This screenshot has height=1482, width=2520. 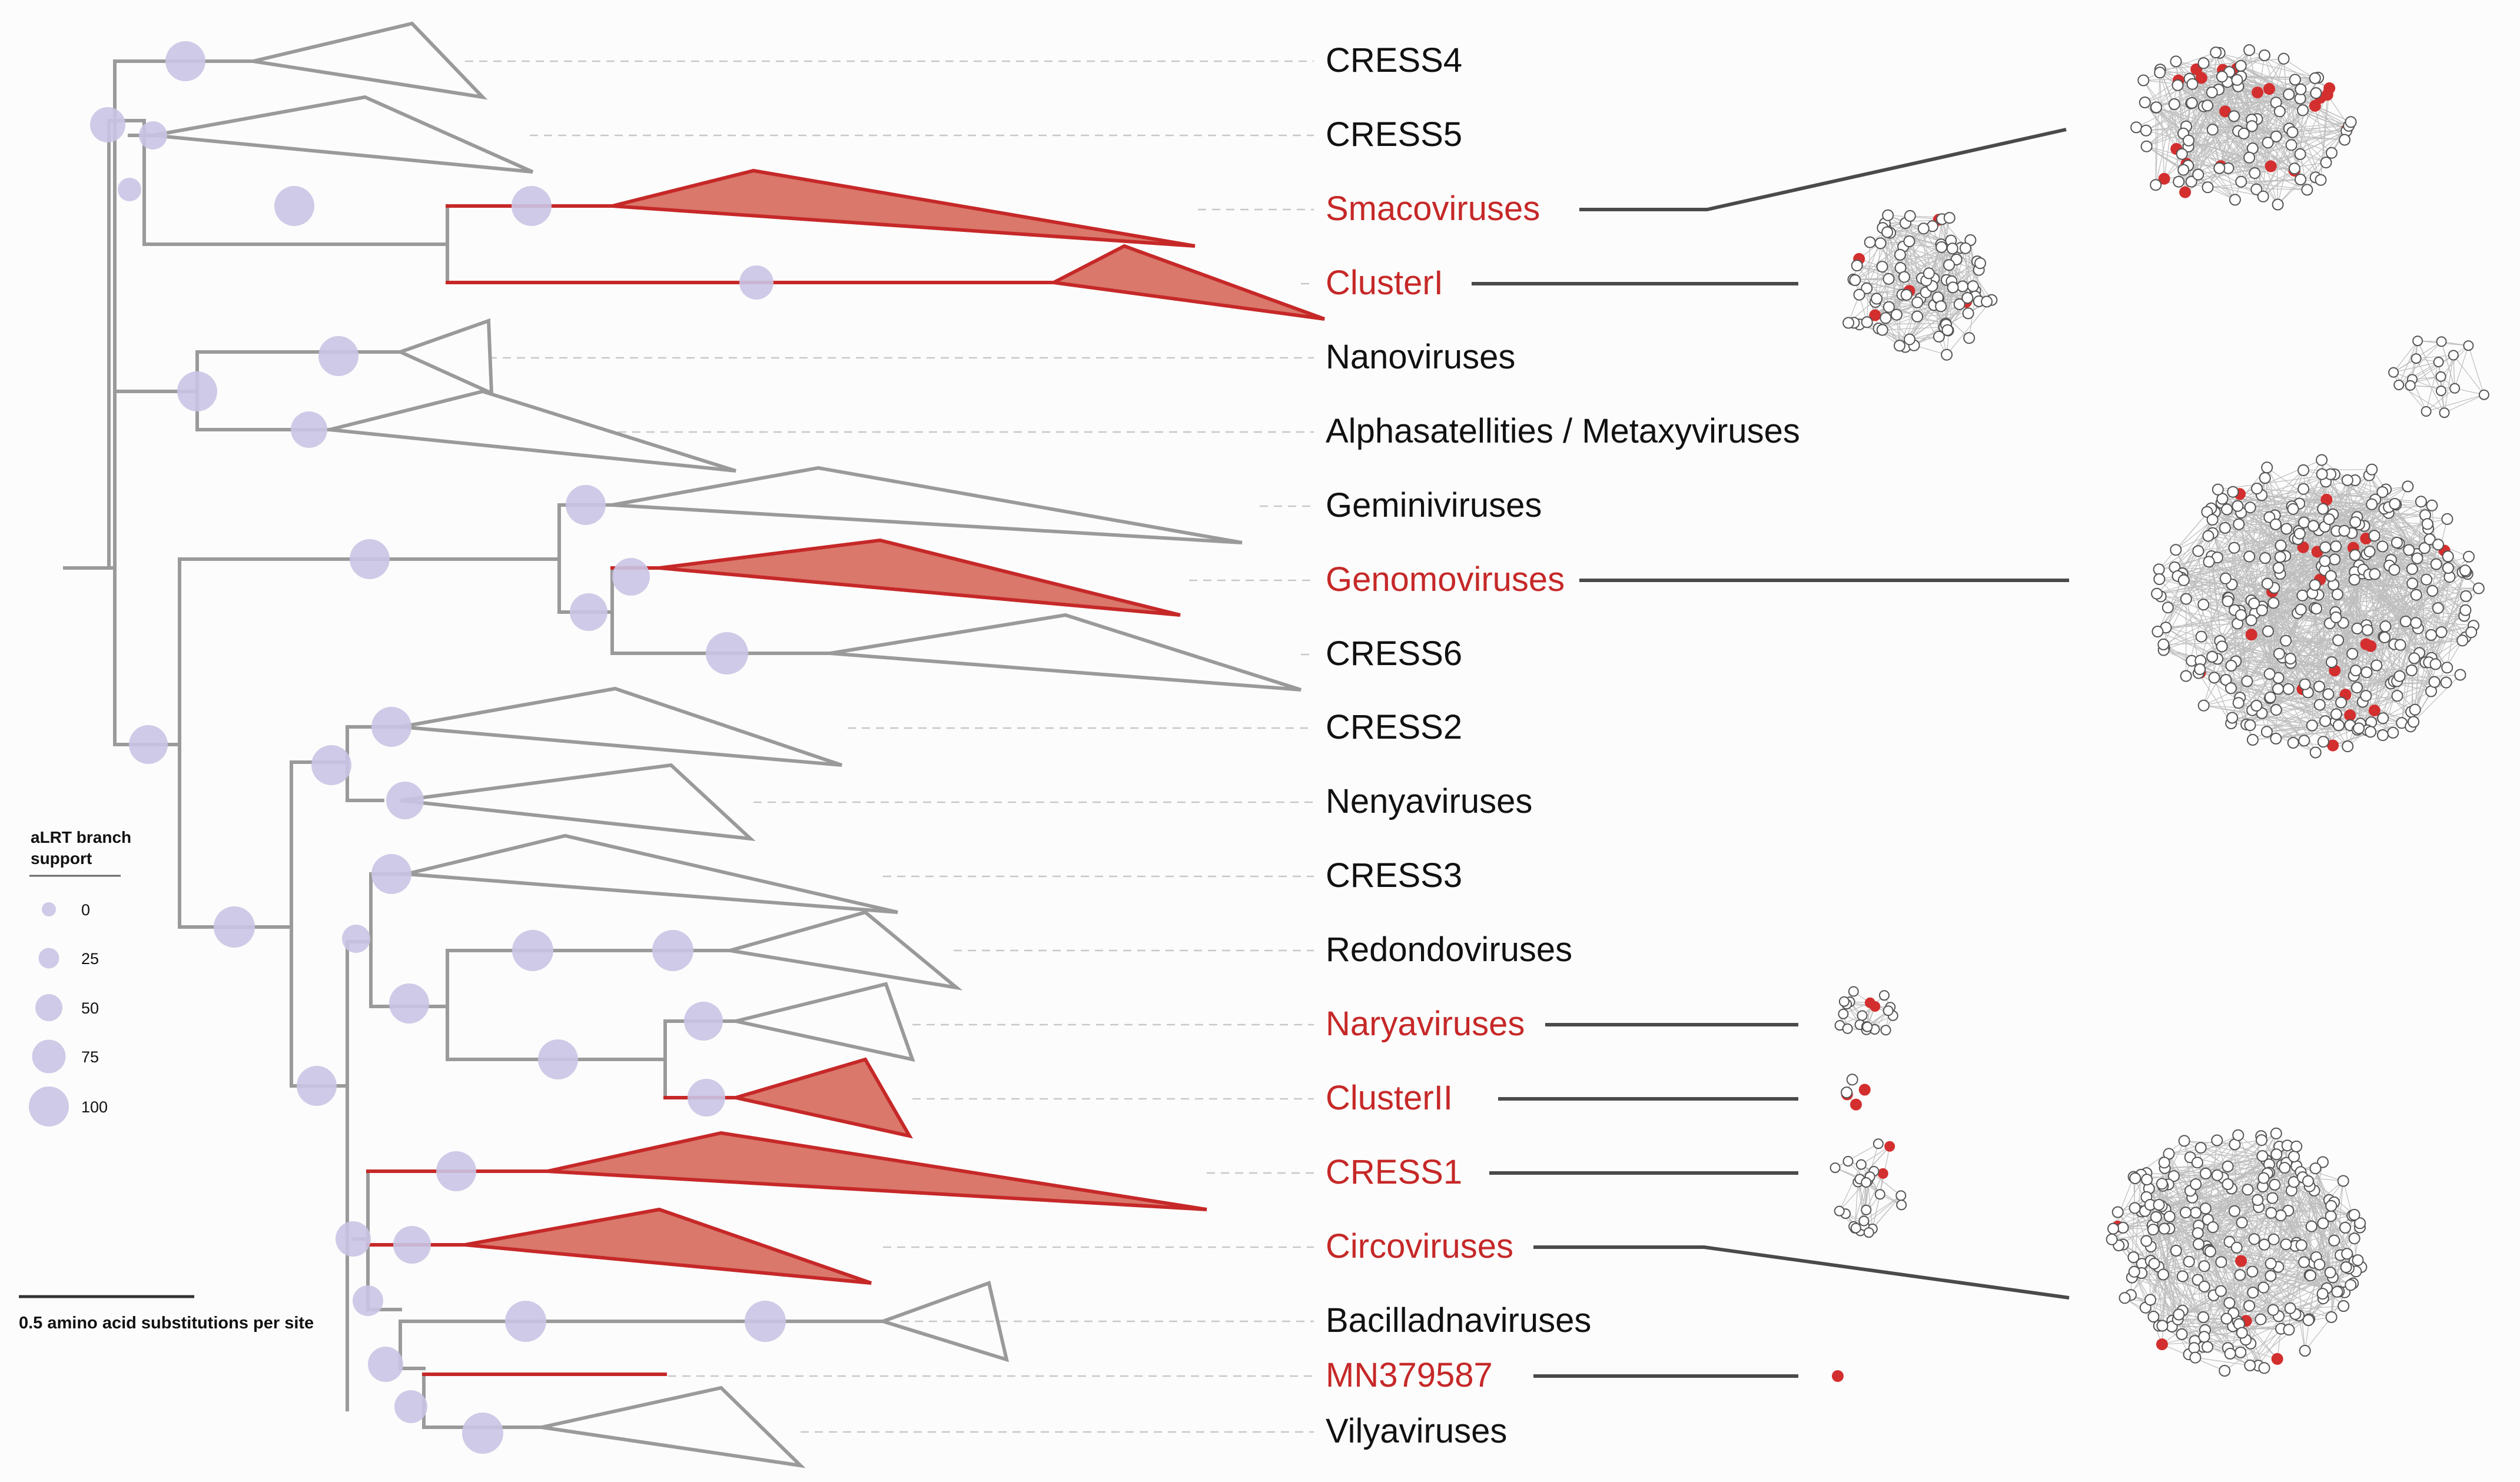 I want to click on clade-label-smacoviruses: Smacoviruses, so click(x=1433, y=209).